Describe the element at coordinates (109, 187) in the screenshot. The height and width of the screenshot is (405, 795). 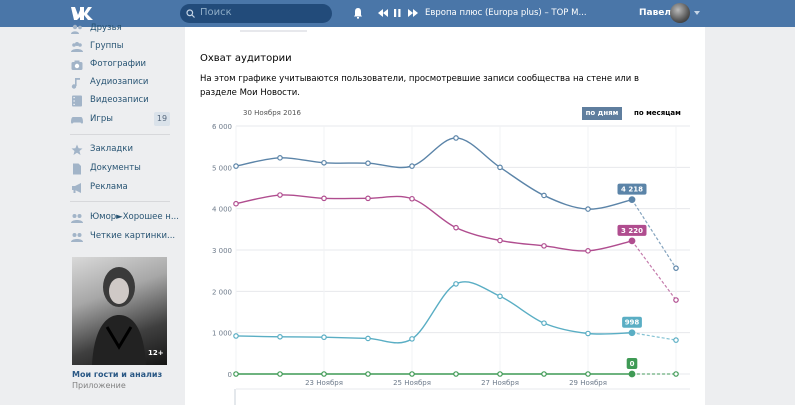
I see `sidebar-item-label: Реклама` at that location.